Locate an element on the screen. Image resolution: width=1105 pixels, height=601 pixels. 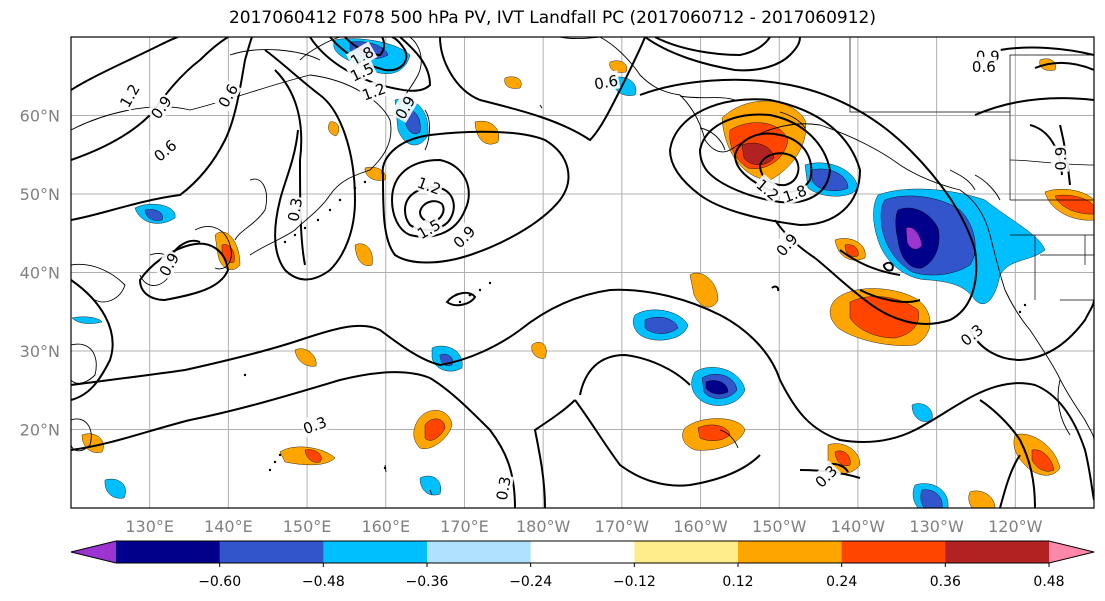
lat-tick-label: 60°N is located at coordinates (40, 116).